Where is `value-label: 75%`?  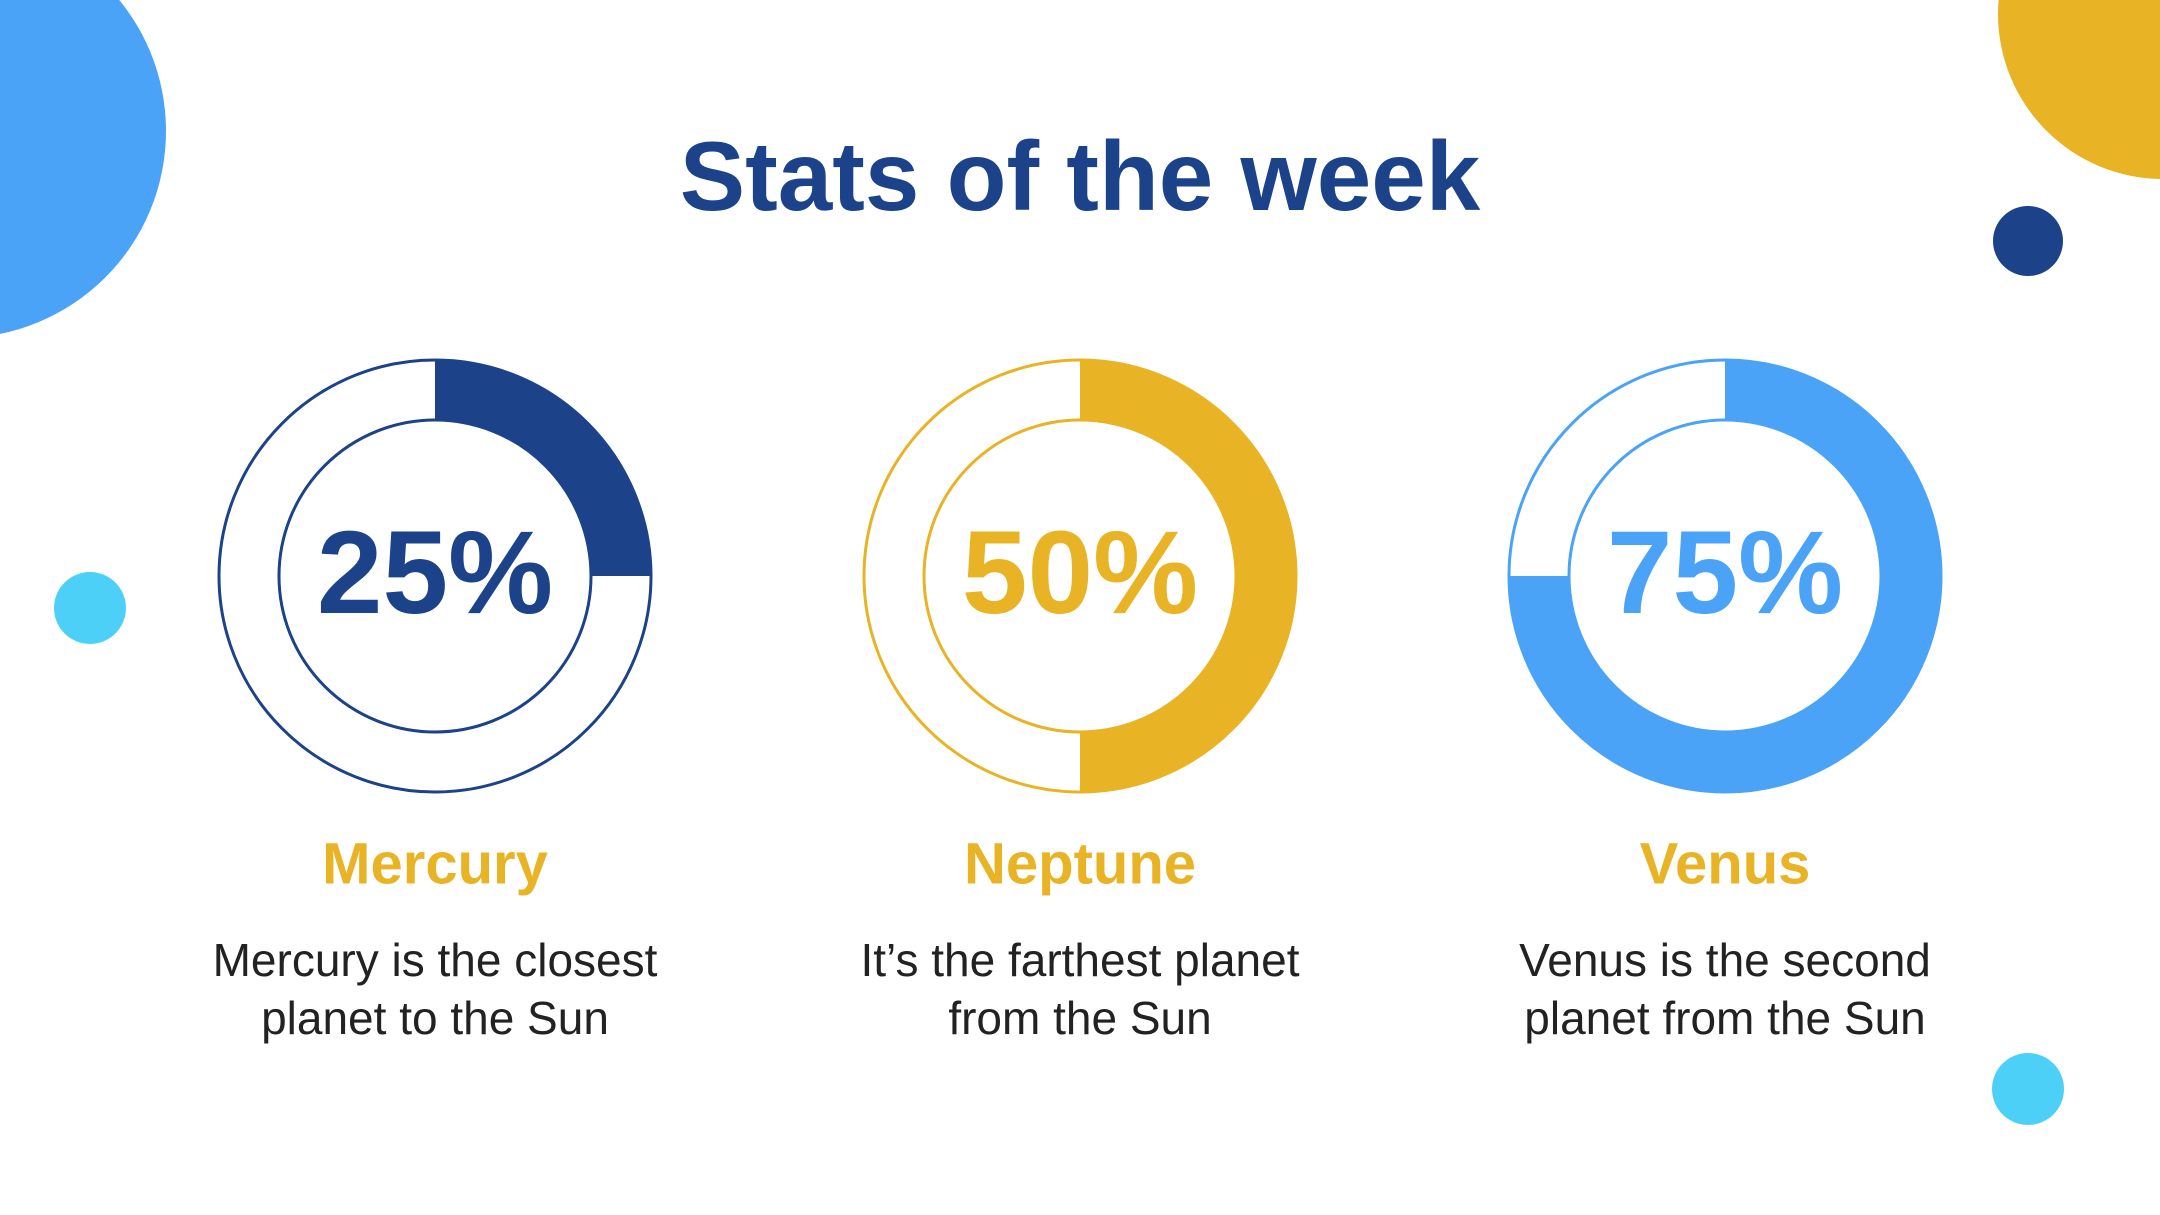 value-label: 75% is located at coordinates (1725, 573).